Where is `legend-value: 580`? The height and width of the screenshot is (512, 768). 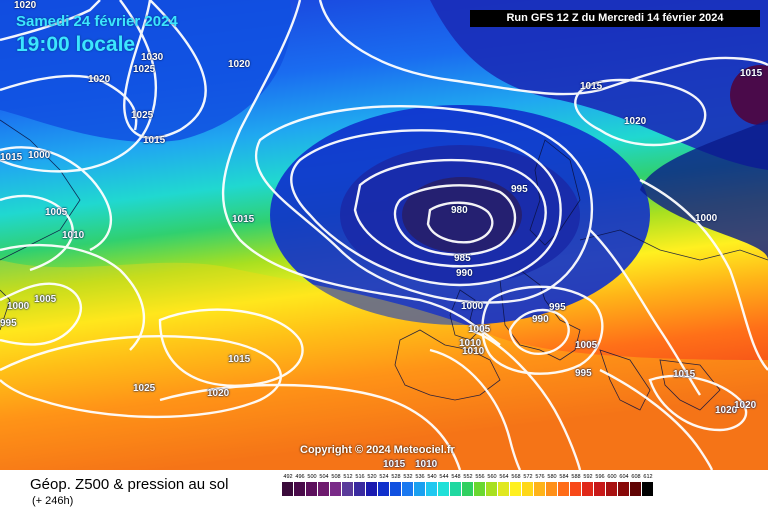 legend-value: 580 is located at coordinates (552, 477).